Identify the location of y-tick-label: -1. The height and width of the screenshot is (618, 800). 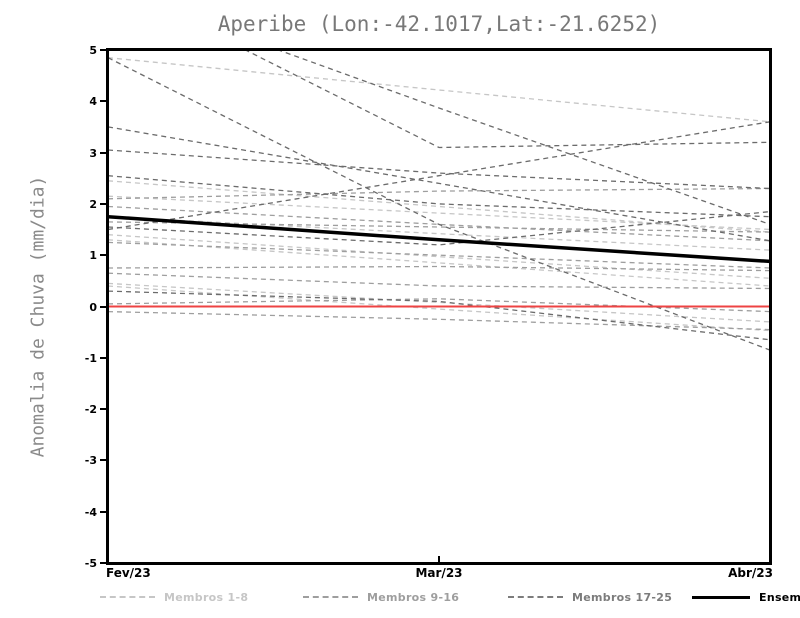
(90, 358).